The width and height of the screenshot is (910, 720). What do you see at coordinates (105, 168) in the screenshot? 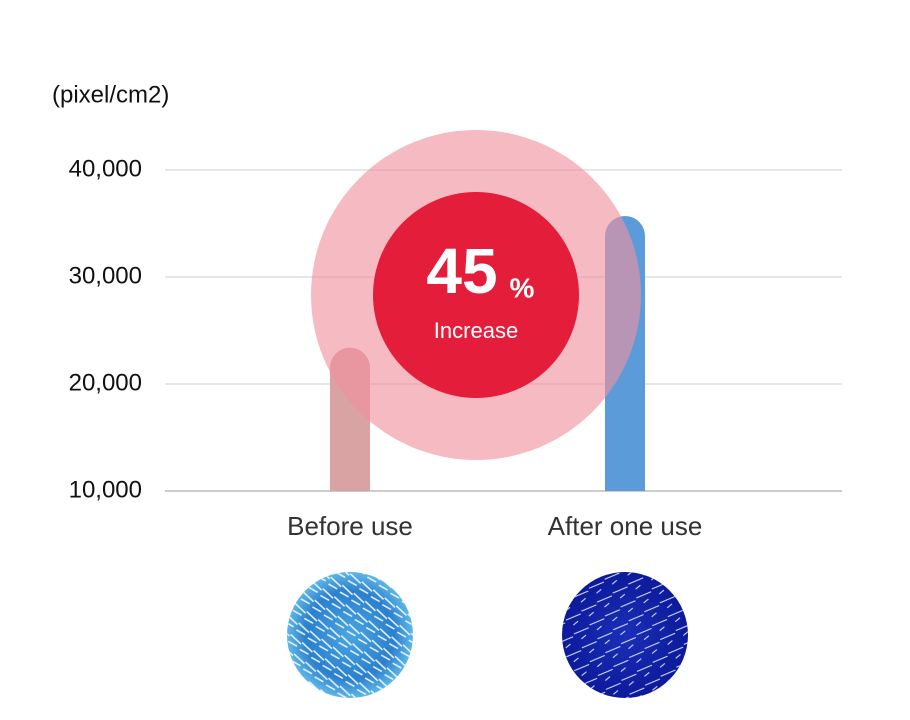
I see `y-tick-label: 40,000` at bounding box center [105, 168].